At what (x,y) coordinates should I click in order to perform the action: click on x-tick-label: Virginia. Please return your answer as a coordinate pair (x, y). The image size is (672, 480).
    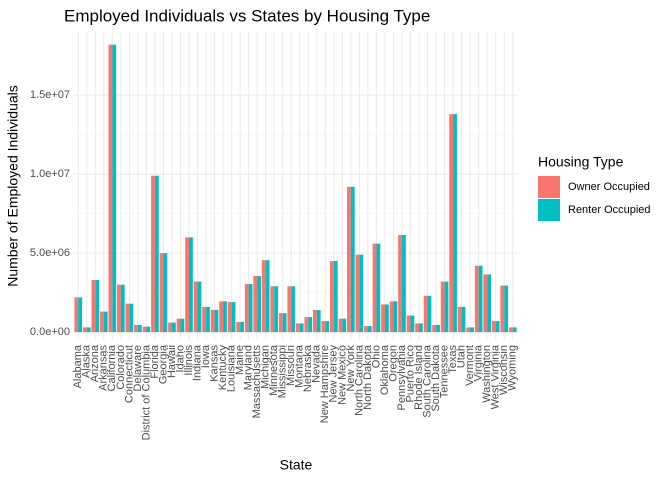
    Looking at the image, I should click on (479, 362).